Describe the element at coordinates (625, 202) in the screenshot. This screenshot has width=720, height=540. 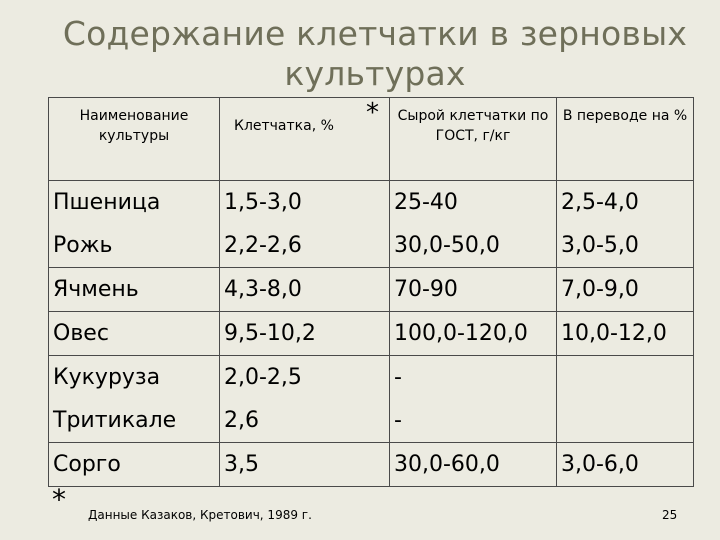
I see `cell-percent: 2,5-4,0` at that location.